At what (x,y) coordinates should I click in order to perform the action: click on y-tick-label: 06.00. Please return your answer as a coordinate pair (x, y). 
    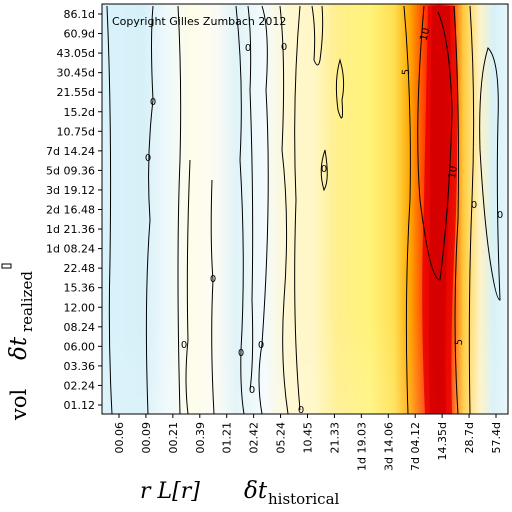
    Looking at the image, I should click on (80, 346).